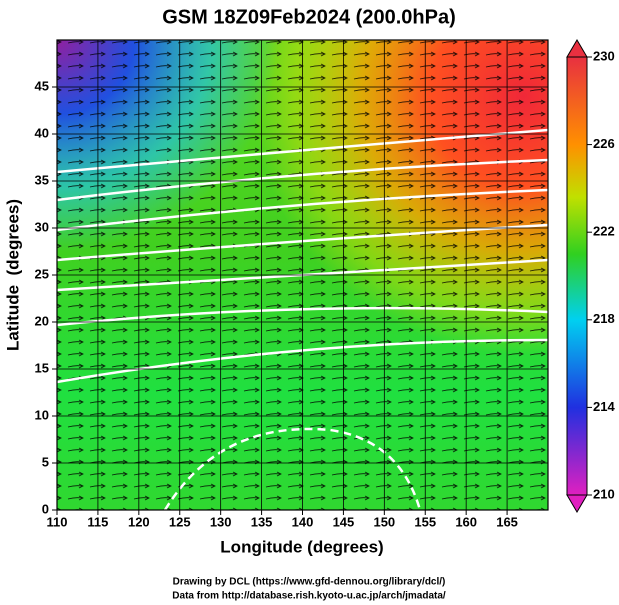  Describe the element at coordinates (42, 226) in the screenshot. I see `y-tick-label: 30` at that location.